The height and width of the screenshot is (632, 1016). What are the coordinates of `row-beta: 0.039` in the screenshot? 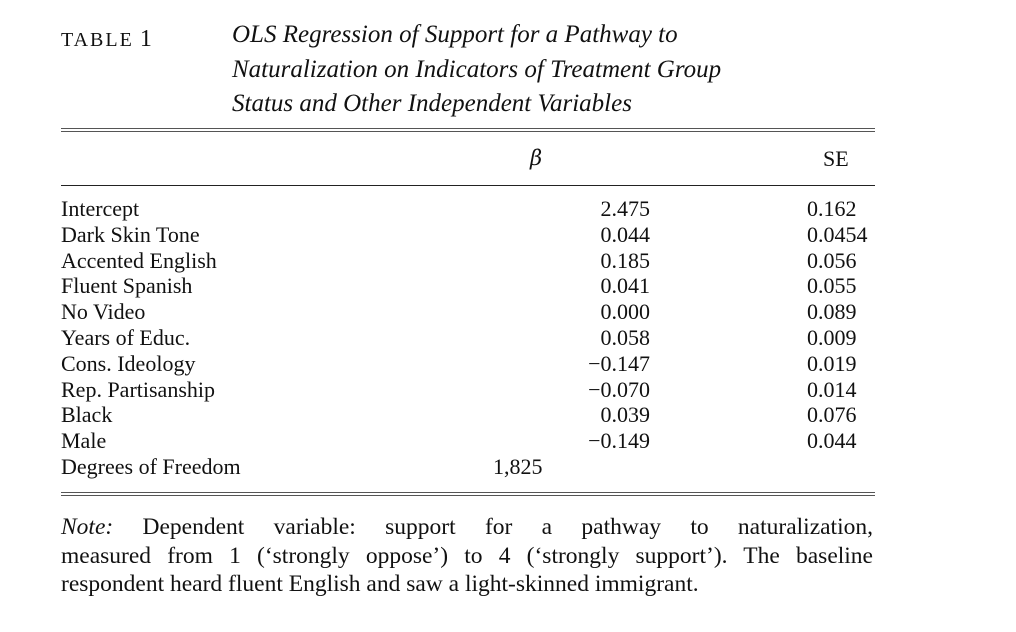 It's located at (625, 415).